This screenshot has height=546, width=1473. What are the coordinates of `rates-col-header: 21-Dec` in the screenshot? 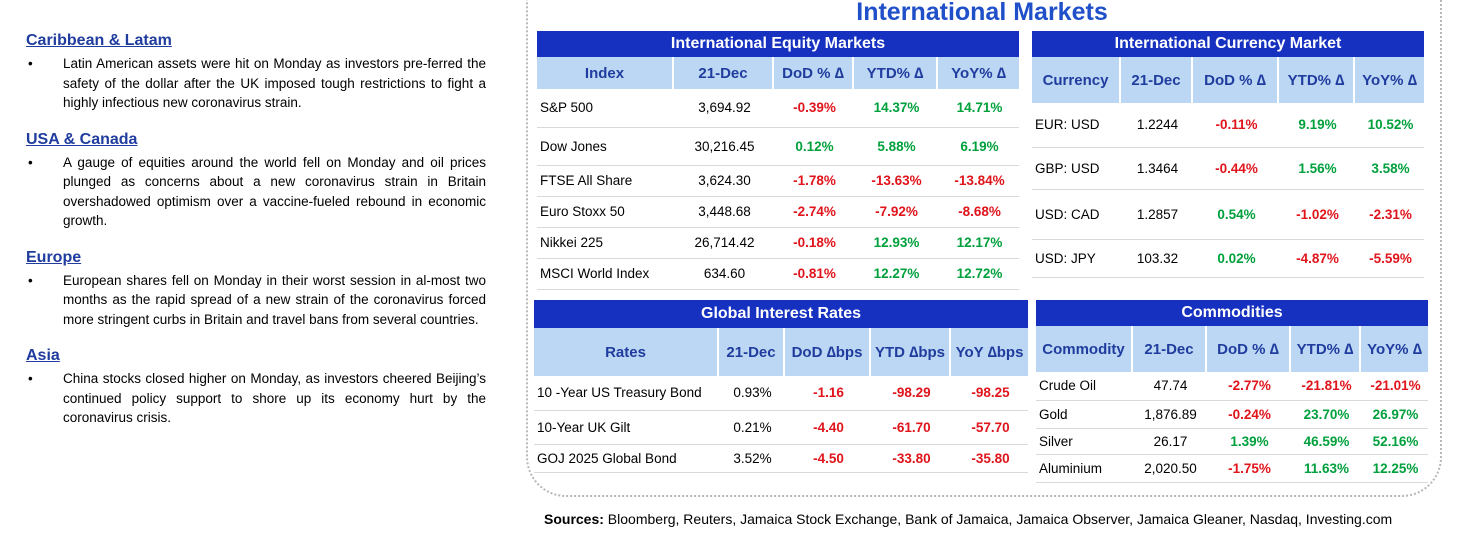 It's located at (750, 352).